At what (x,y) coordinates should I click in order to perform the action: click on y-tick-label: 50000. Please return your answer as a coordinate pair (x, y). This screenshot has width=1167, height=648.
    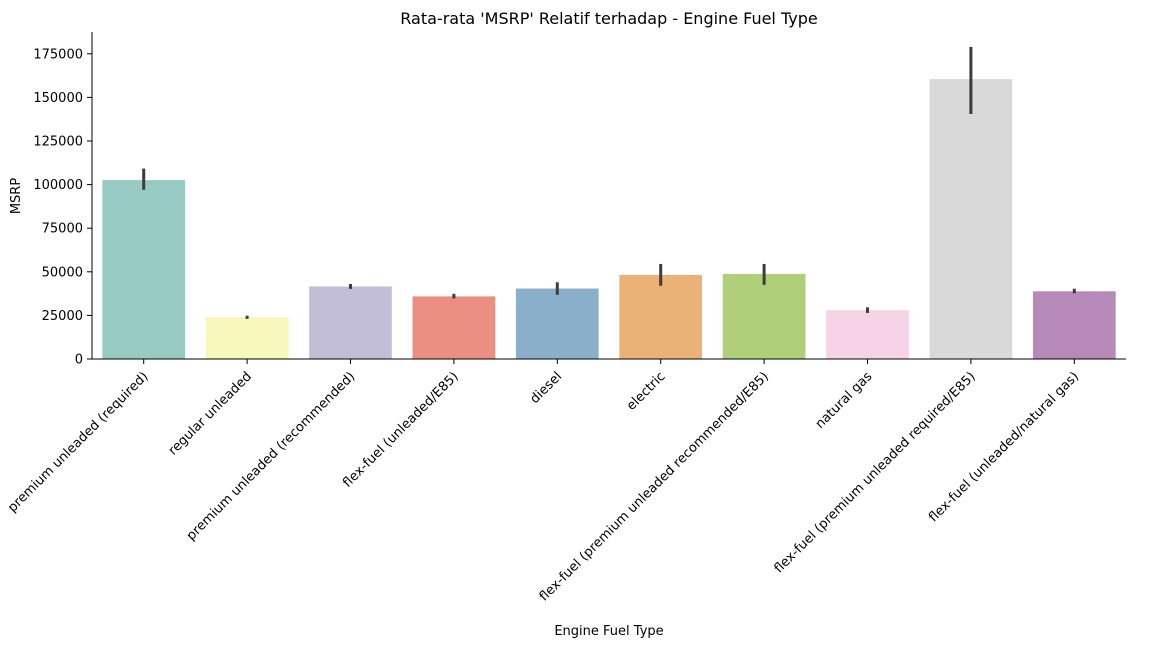
    Looking at the image, I should click on (62, 272).